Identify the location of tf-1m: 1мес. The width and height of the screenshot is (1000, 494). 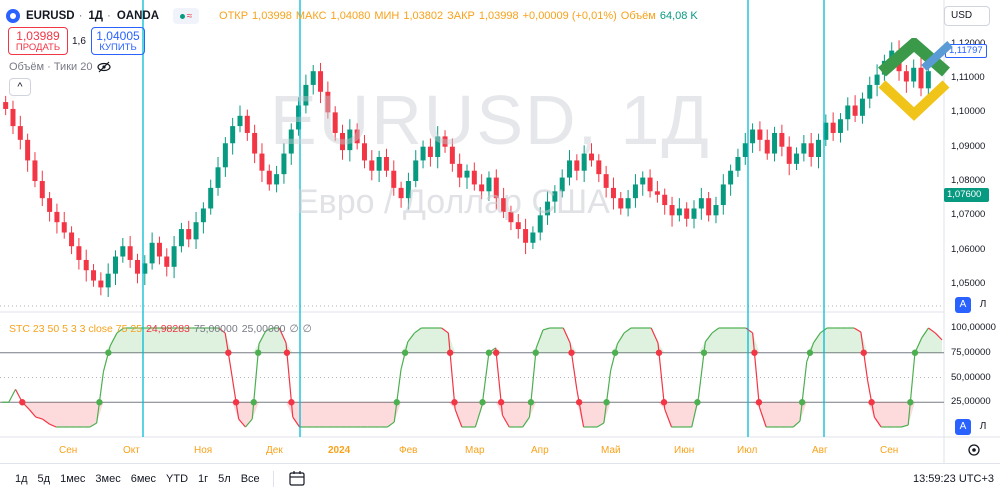
(73, 479).